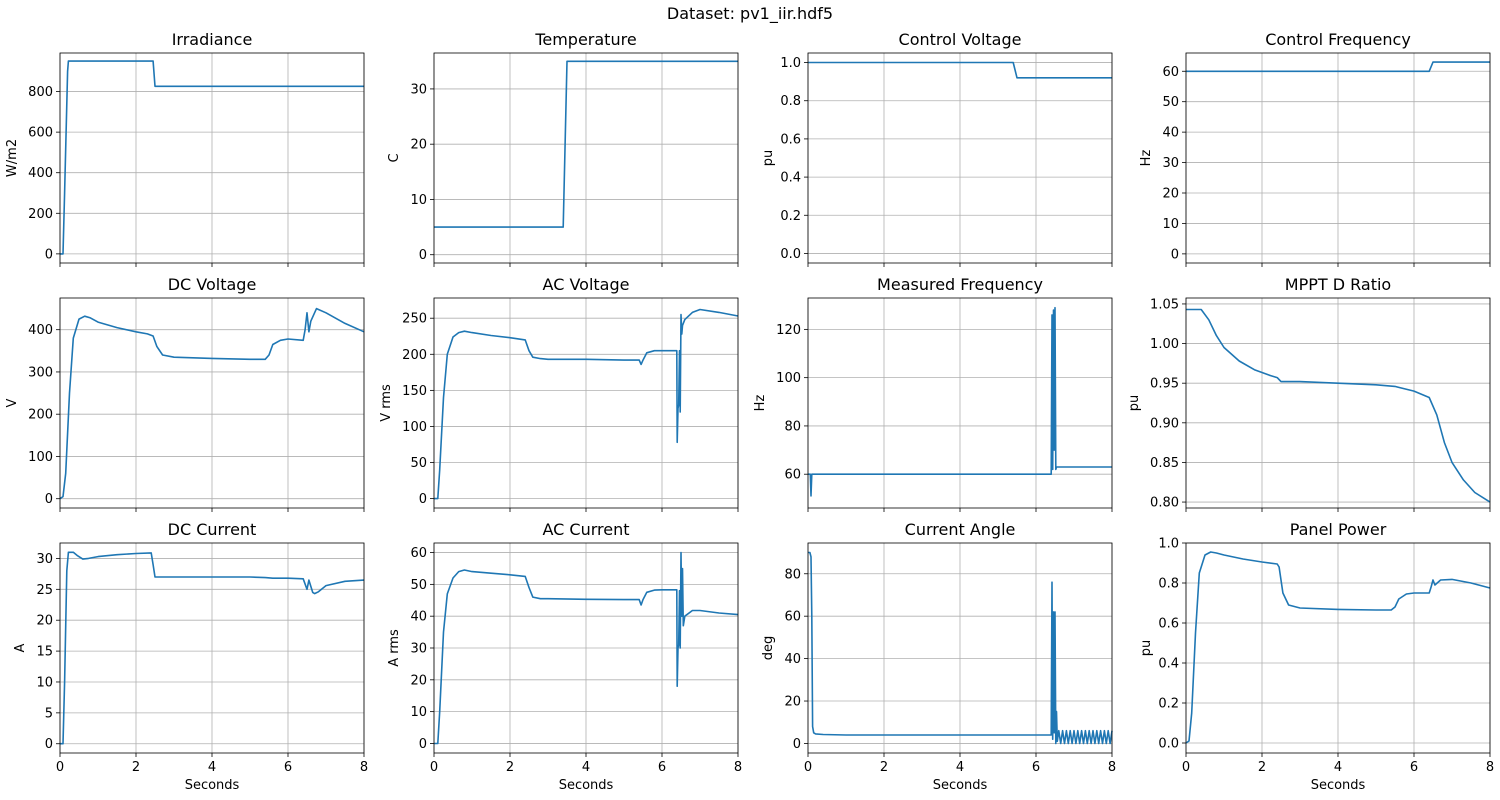  I want to click on measured-frequency-series-line, so click(960, 401).